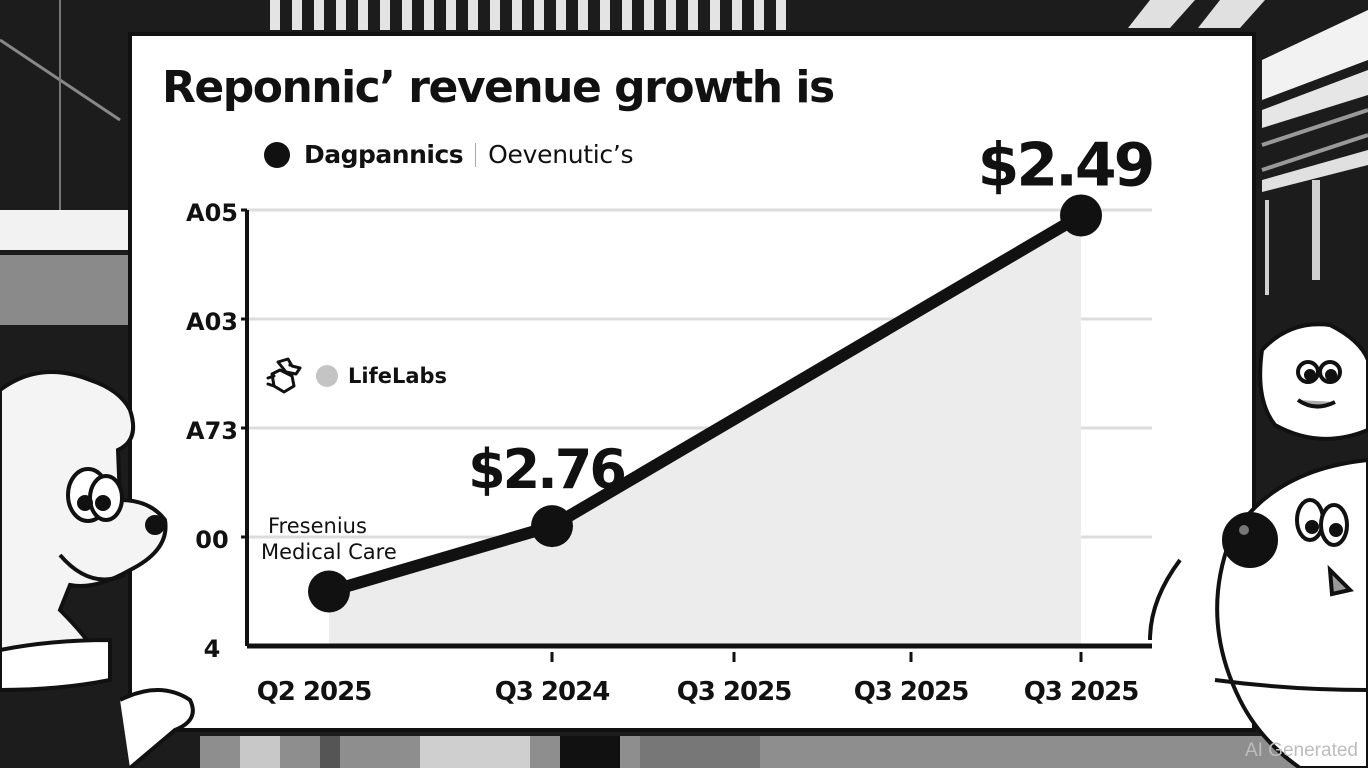  I want to click on legend-top: Dagpannics Oevenutic’s, so click(449, 154).